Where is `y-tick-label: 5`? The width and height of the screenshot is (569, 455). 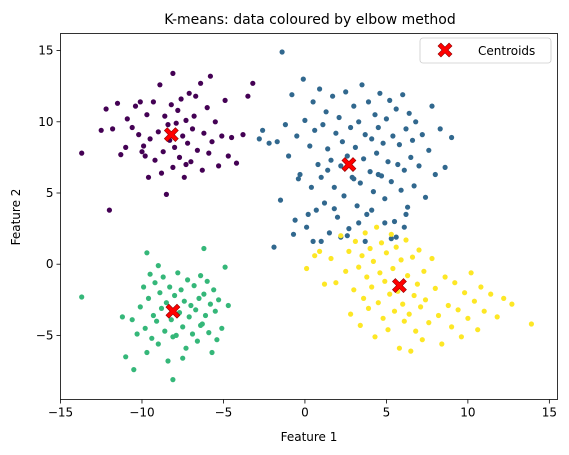 y-tick-label: 5 is located at coordinates (50, 193).